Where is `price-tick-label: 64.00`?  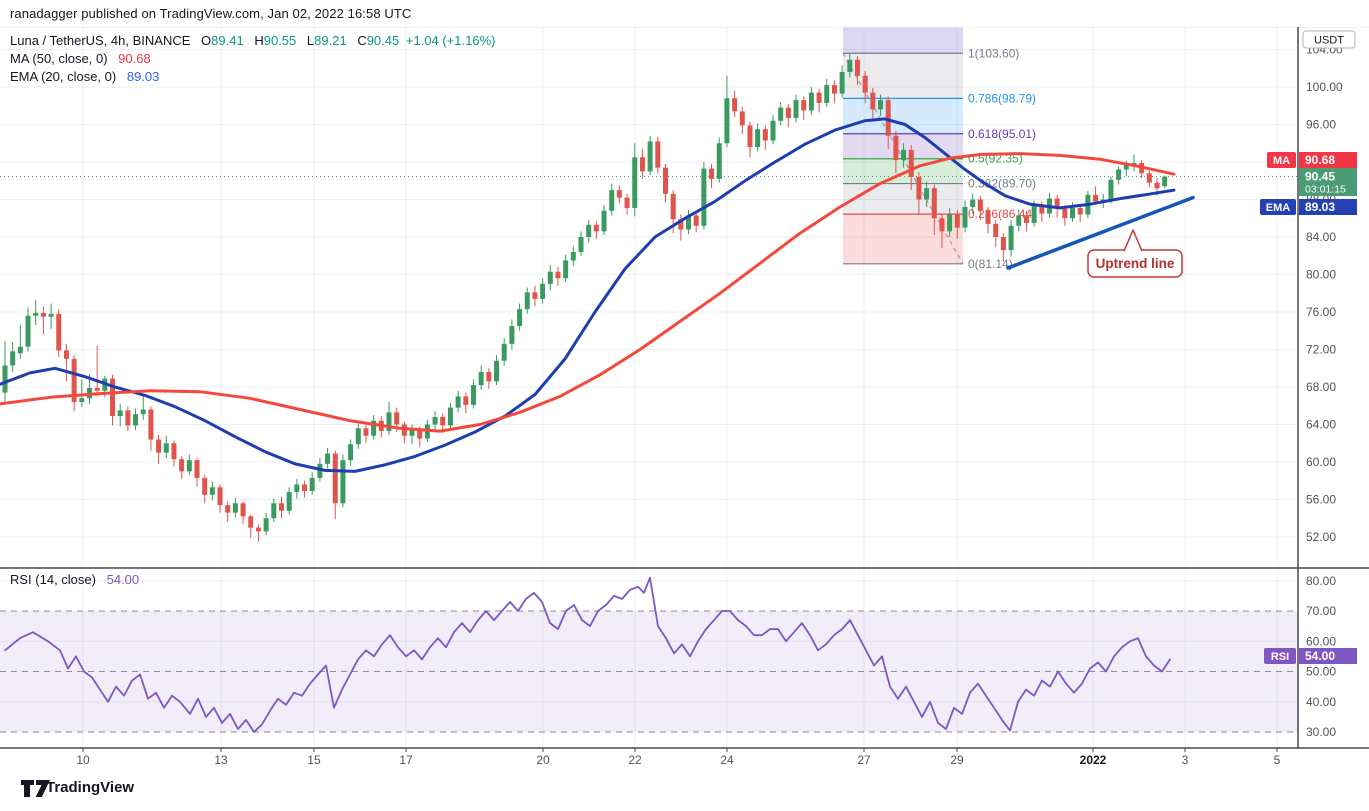 price-tick-label: 64.00 is located at coordinates (1321, 425).